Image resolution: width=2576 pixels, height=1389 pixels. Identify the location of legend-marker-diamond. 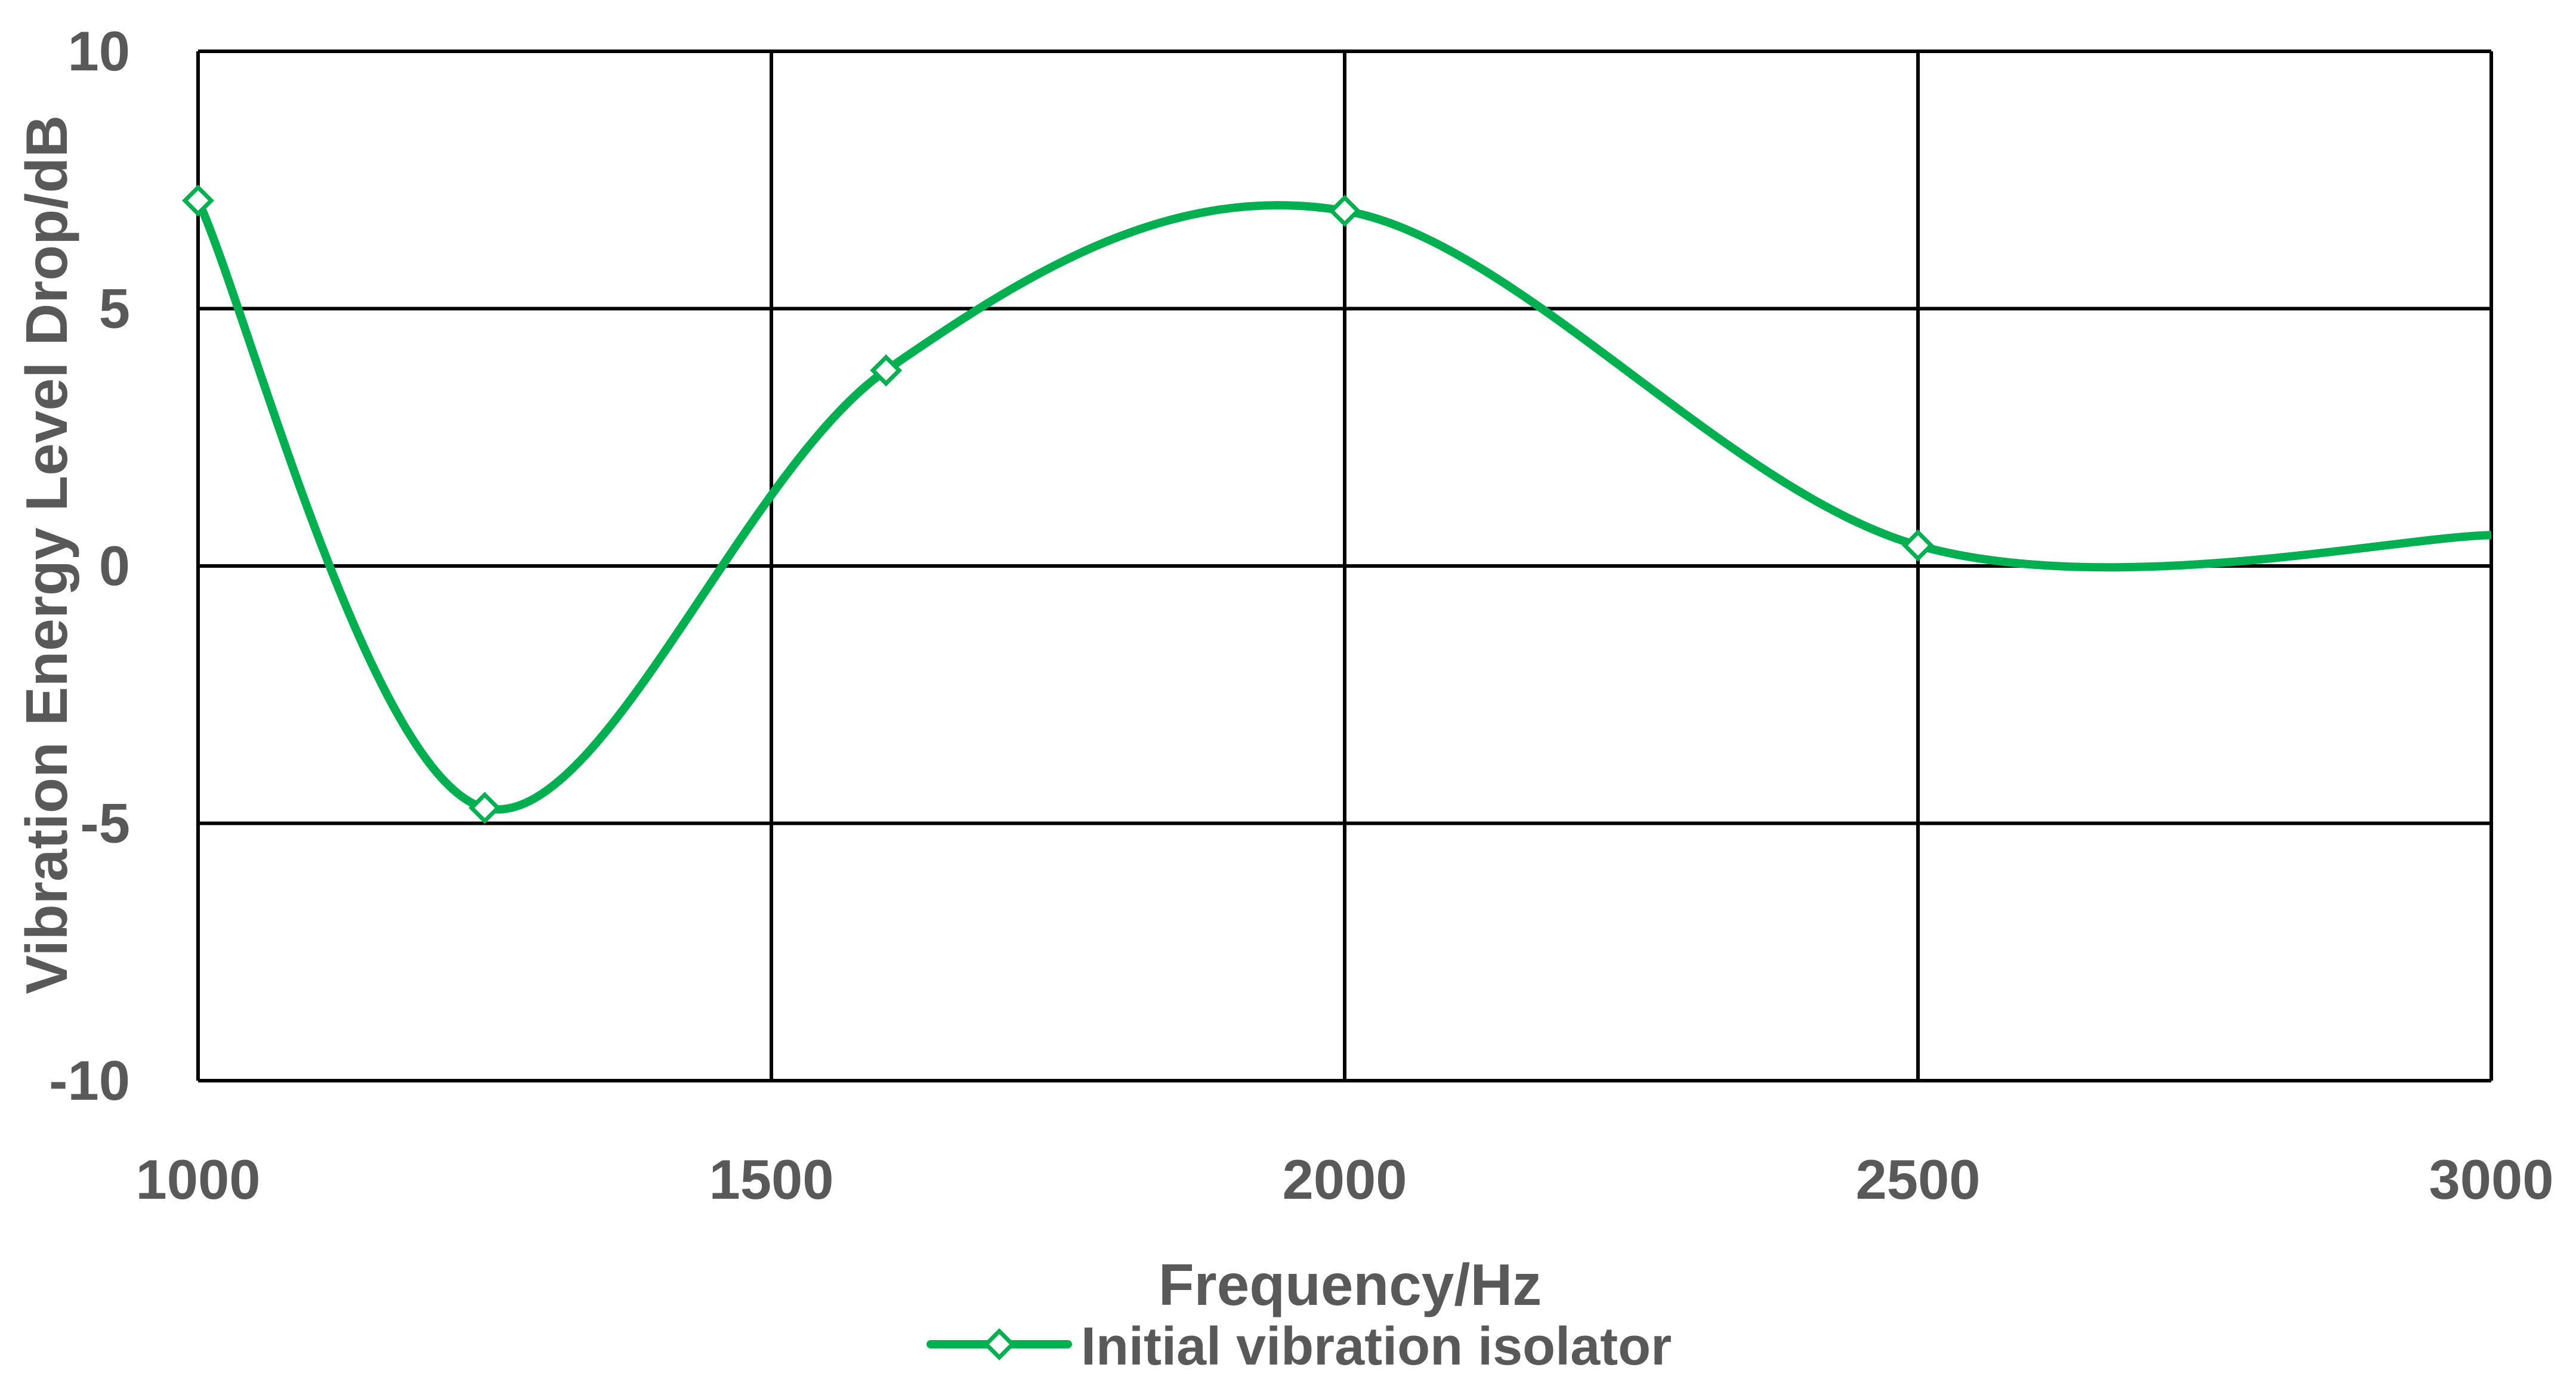
(999, 1344).